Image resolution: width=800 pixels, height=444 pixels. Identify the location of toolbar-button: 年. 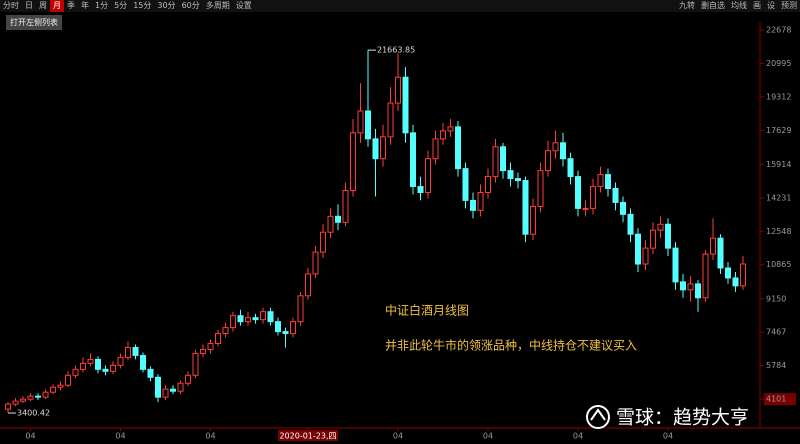
(85, 5).